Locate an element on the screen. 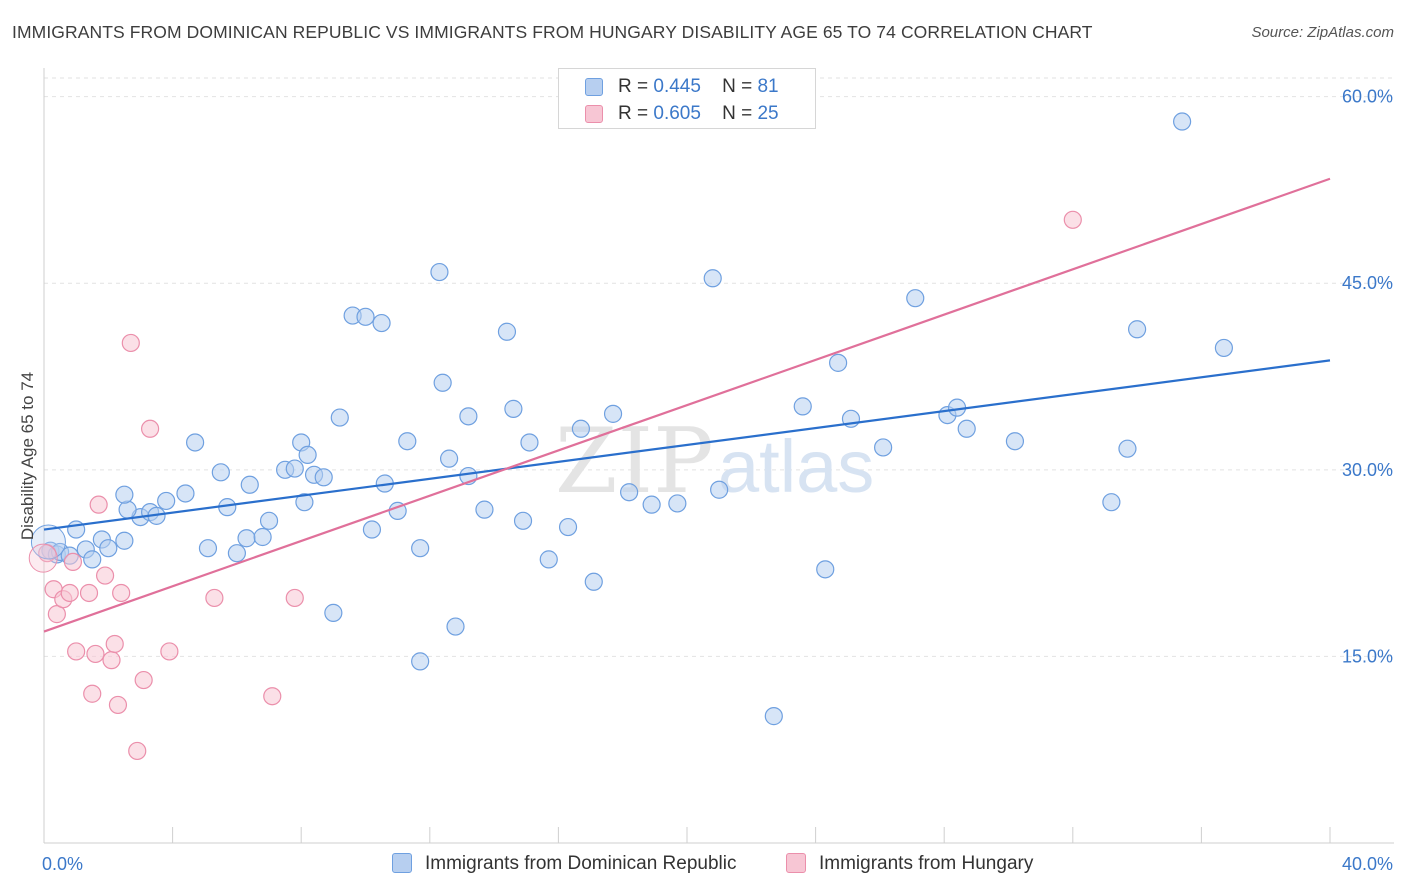 This screenshot has height=892, width=1406. zipatlas-watermark: ZIP atlas is located at coordinates (714, 461).